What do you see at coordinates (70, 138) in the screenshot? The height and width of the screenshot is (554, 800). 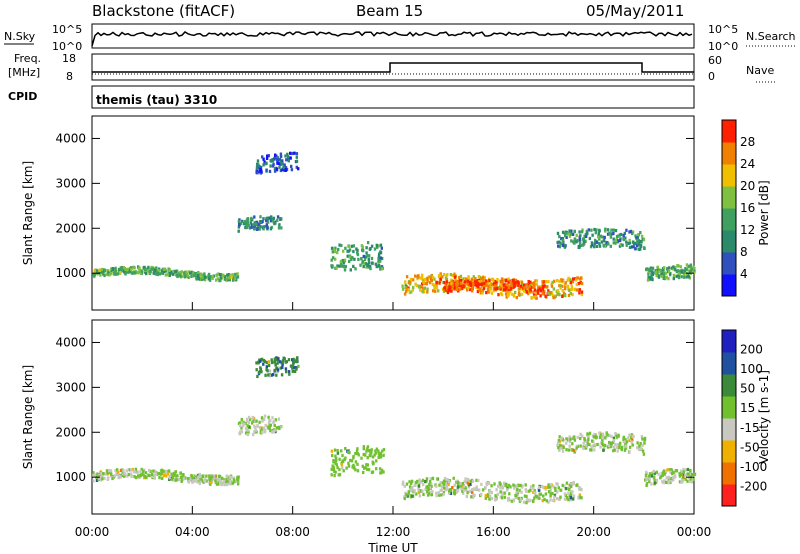 I see `y-tick-label: 4000` at bounding box center [70, 138].